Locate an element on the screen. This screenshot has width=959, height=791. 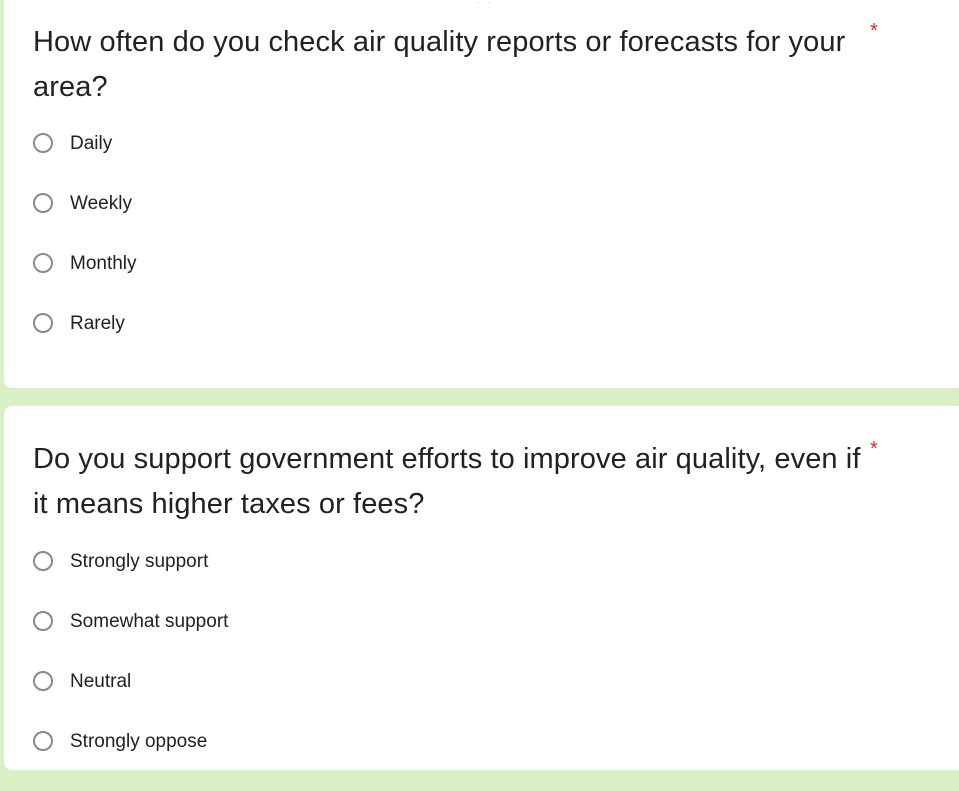
radio-option-label: Strongly support is located at coordinates (139, 561).